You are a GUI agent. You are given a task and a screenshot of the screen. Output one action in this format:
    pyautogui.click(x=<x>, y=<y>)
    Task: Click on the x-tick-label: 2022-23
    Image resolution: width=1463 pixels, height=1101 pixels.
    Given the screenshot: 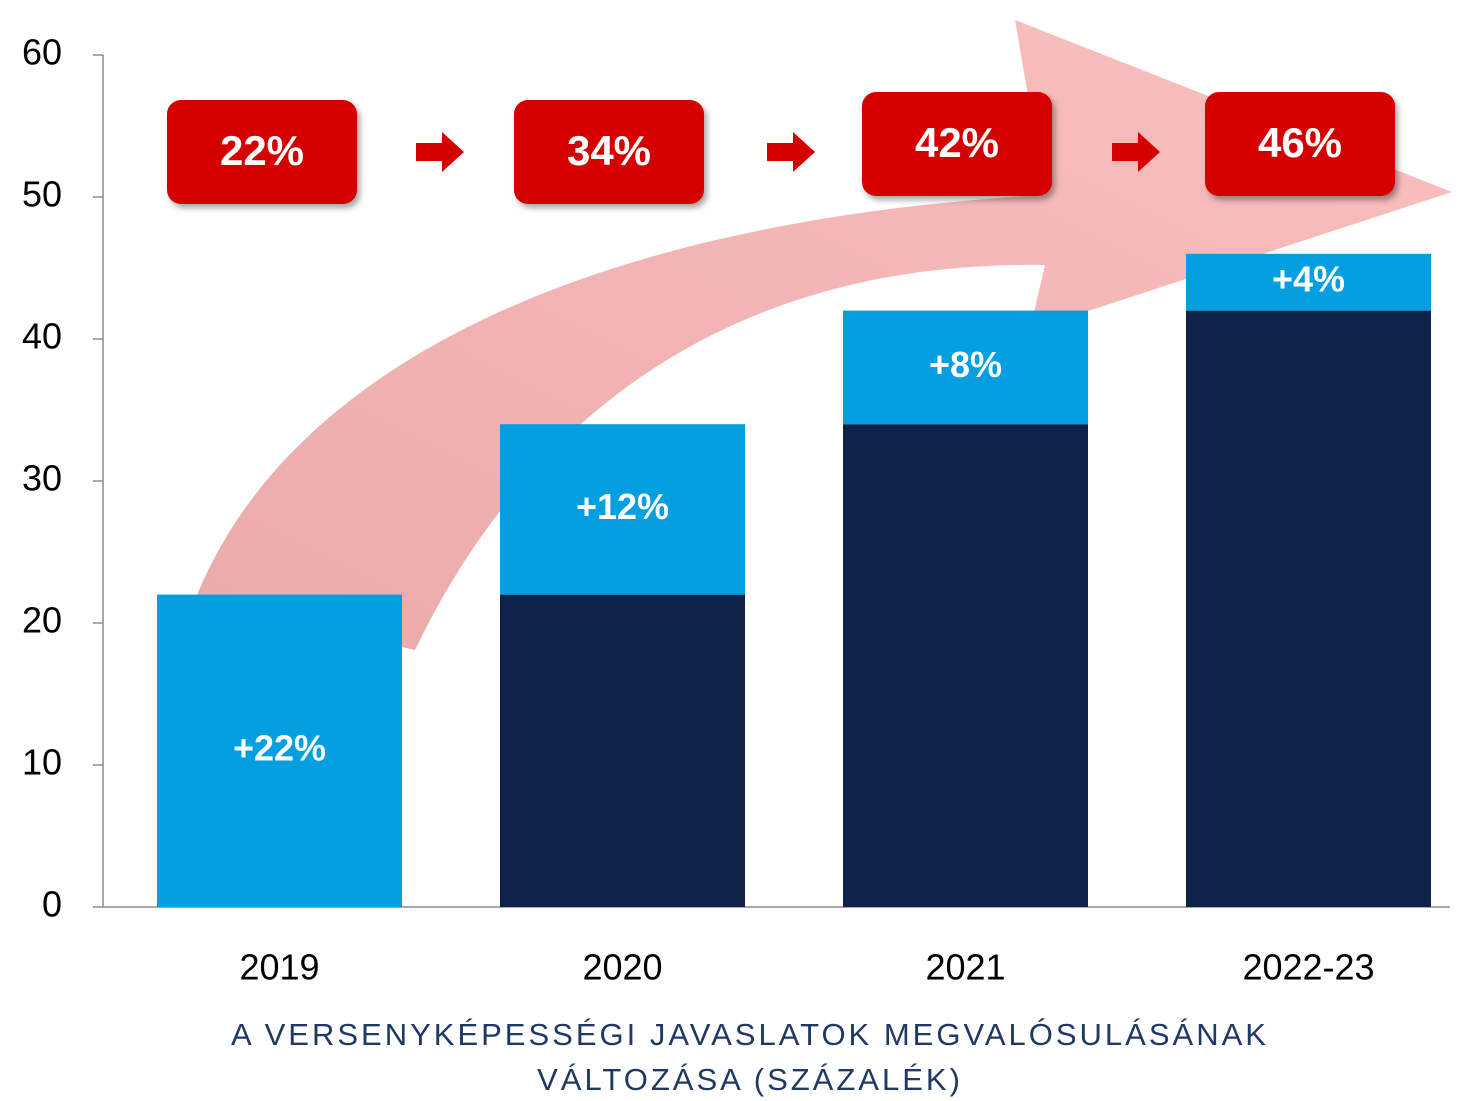 What is the action you would take?
    pyautogui.click(x=1308, y=967)
    